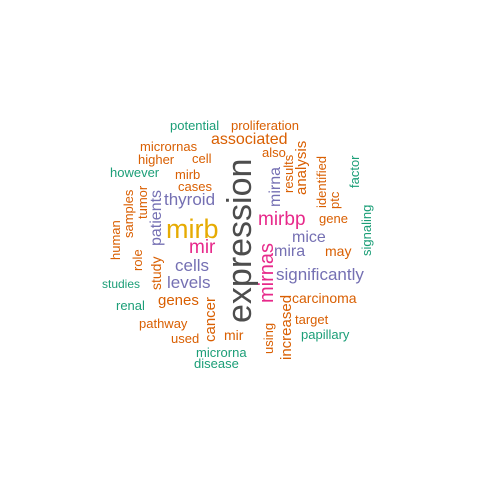 The width and height of the screenshot is (480, 480). I want to click on word-higher: higher, so click(156, 159).